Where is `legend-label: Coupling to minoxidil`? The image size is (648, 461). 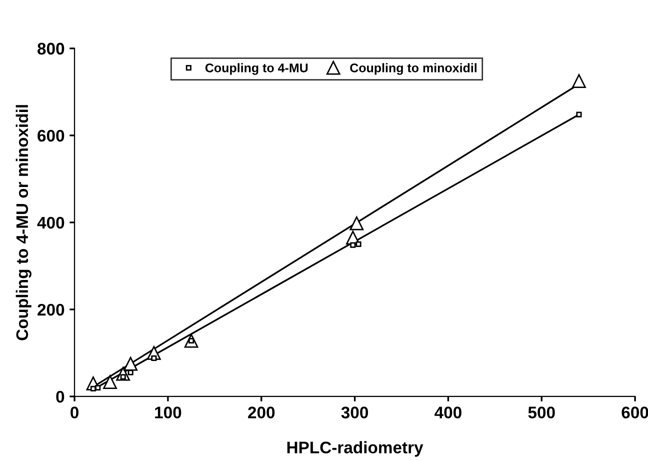 legend-label: Coupling to minoxidil is located at coordinates (413, 69).